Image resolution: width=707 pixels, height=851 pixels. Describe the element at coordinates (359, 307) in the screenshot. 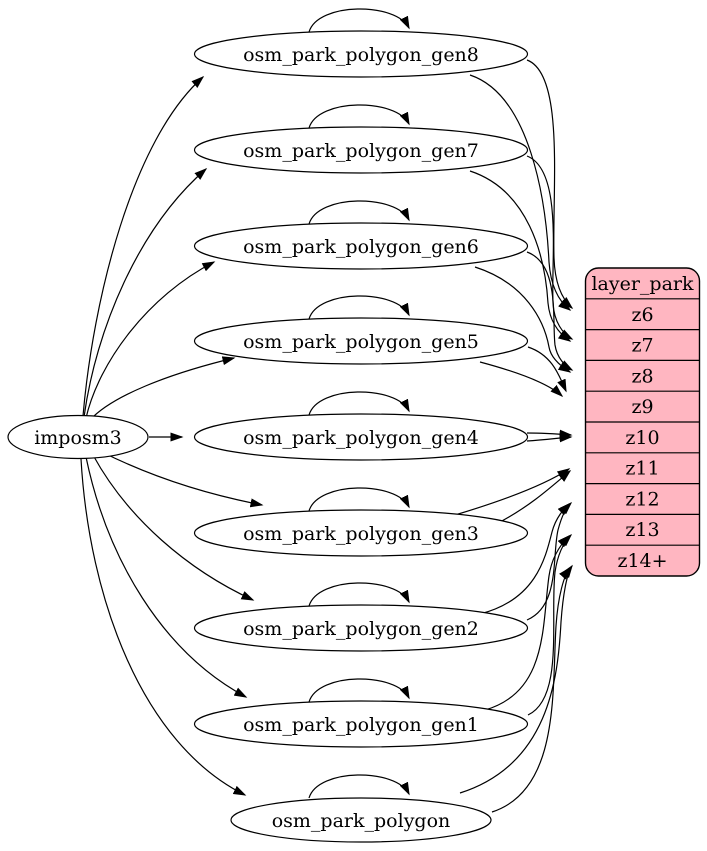

I see `self-loop-gen5` at that location.